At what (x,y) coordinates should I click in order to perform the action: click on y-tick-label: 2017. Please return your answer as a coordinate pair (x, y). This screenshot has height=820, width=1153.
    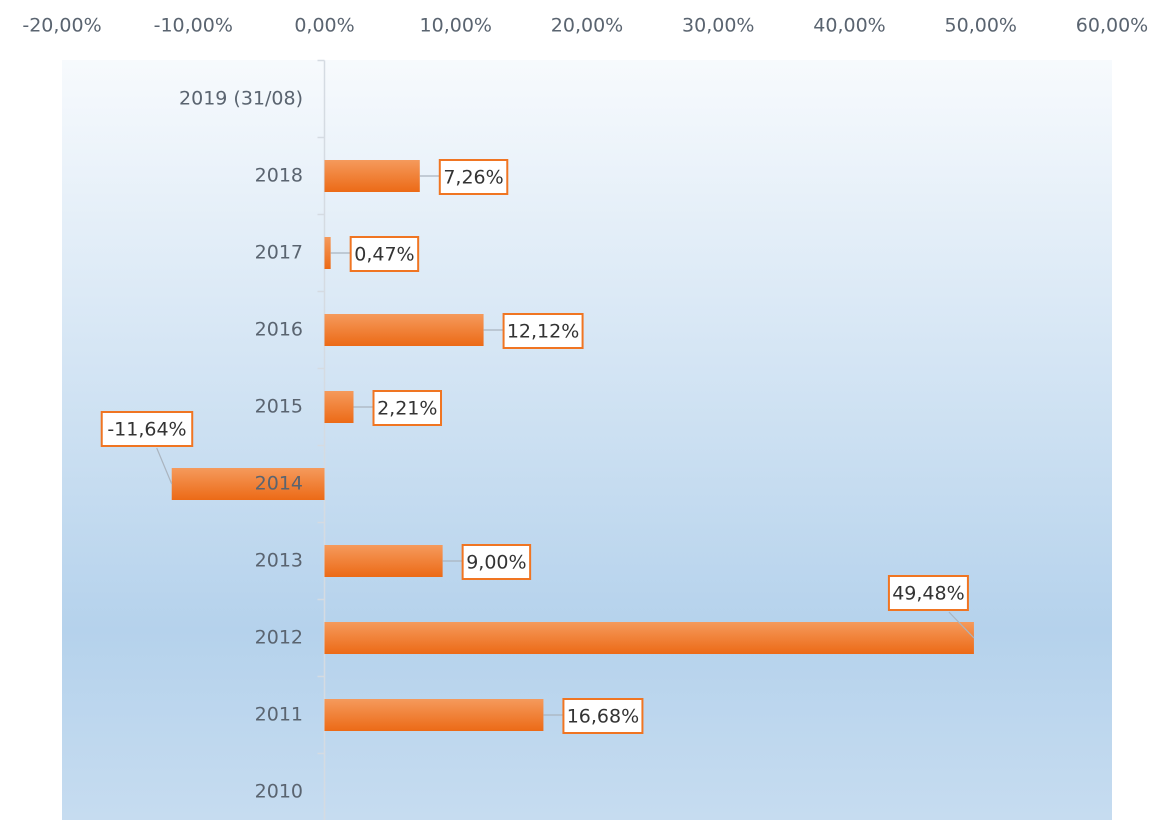
    Looking at the image, I should click on (279, 253).